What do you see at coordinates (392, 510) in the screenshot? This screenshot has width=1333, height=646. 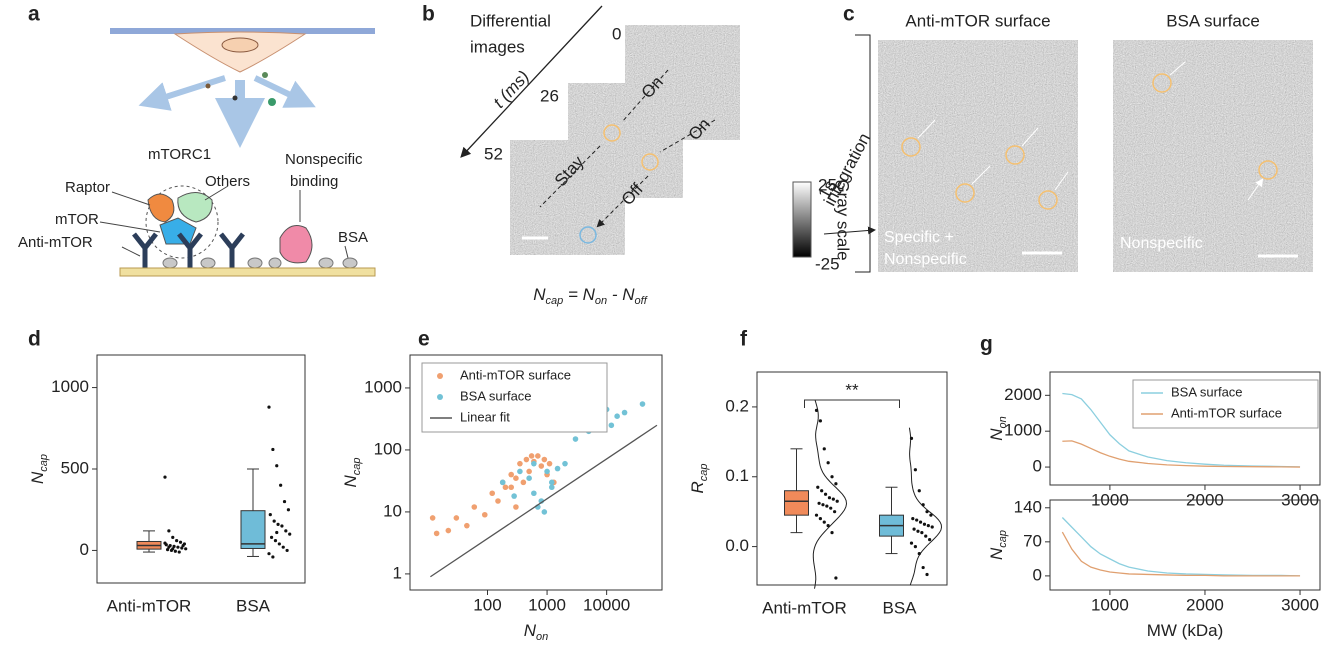 I see `y-tick-label: 10` at bounding box center [392, 510].